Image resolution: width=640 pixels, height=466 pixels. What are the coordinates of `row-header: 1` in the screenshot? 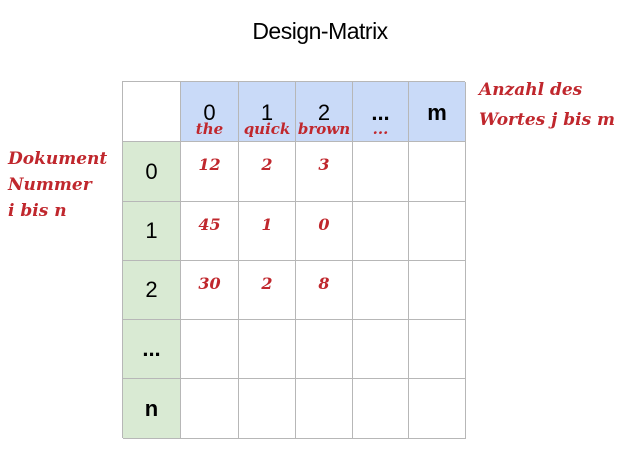 It's located at (152, 231).